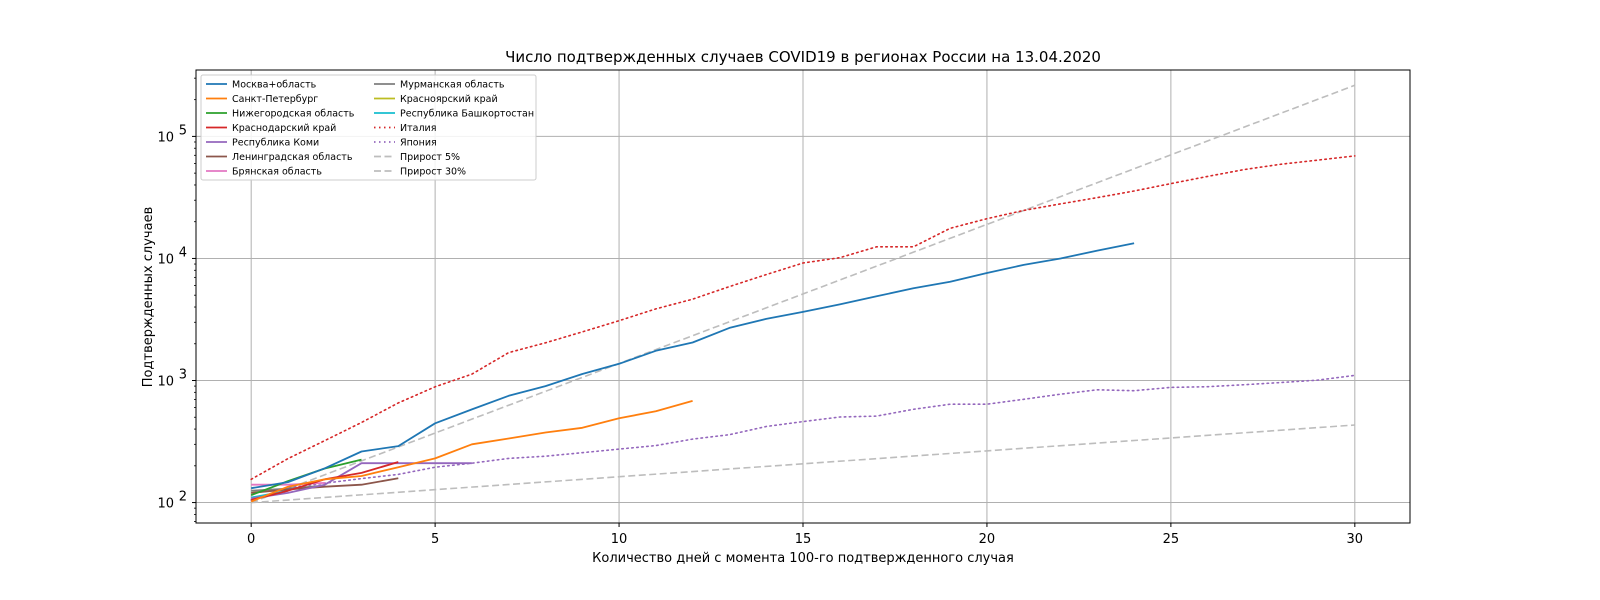 Image resolution: width=1600 pixels, height=600 pixels. I want to click on x-tick-label: 20, so click(987, 539).